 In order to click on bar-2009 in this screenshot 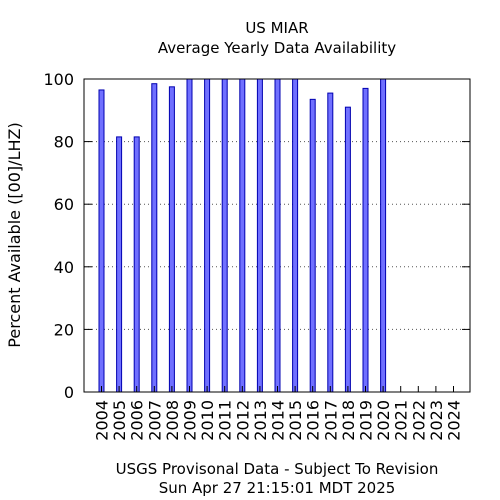, I will do `click(189, 235)`.